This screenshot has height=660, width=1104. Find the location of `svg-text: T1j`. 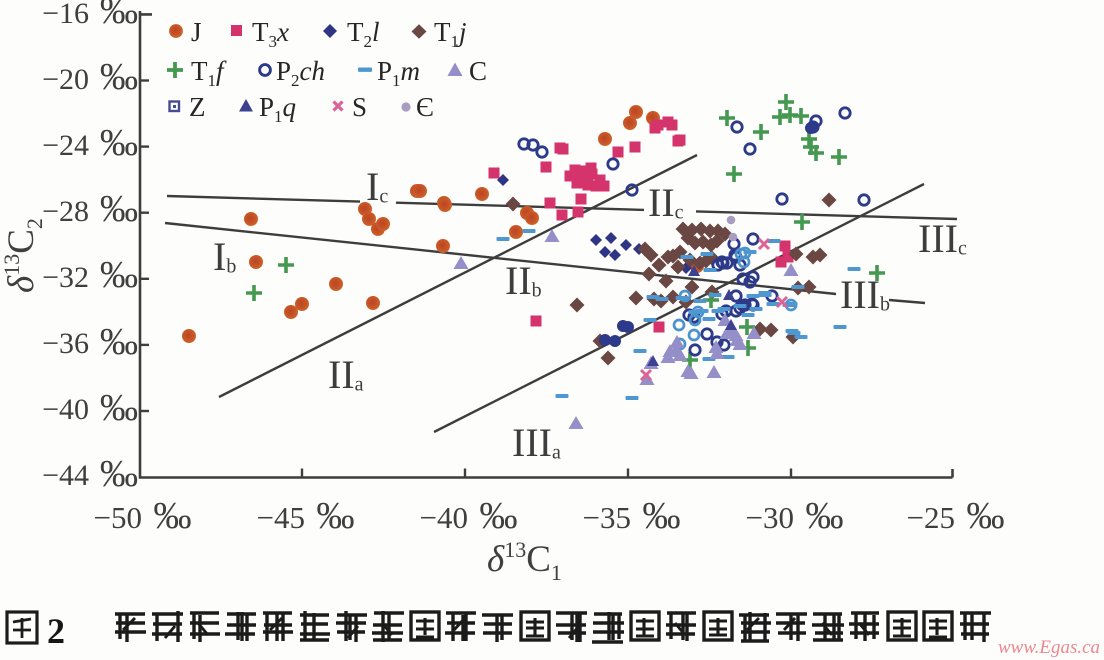

svg-text: T1j is located at coordinates (450, 34).